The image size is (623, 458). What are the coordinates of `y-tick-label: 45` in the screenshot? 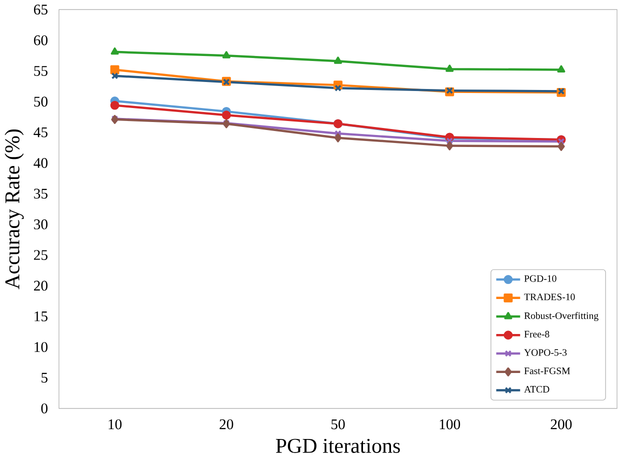 It's located at (41, 133).